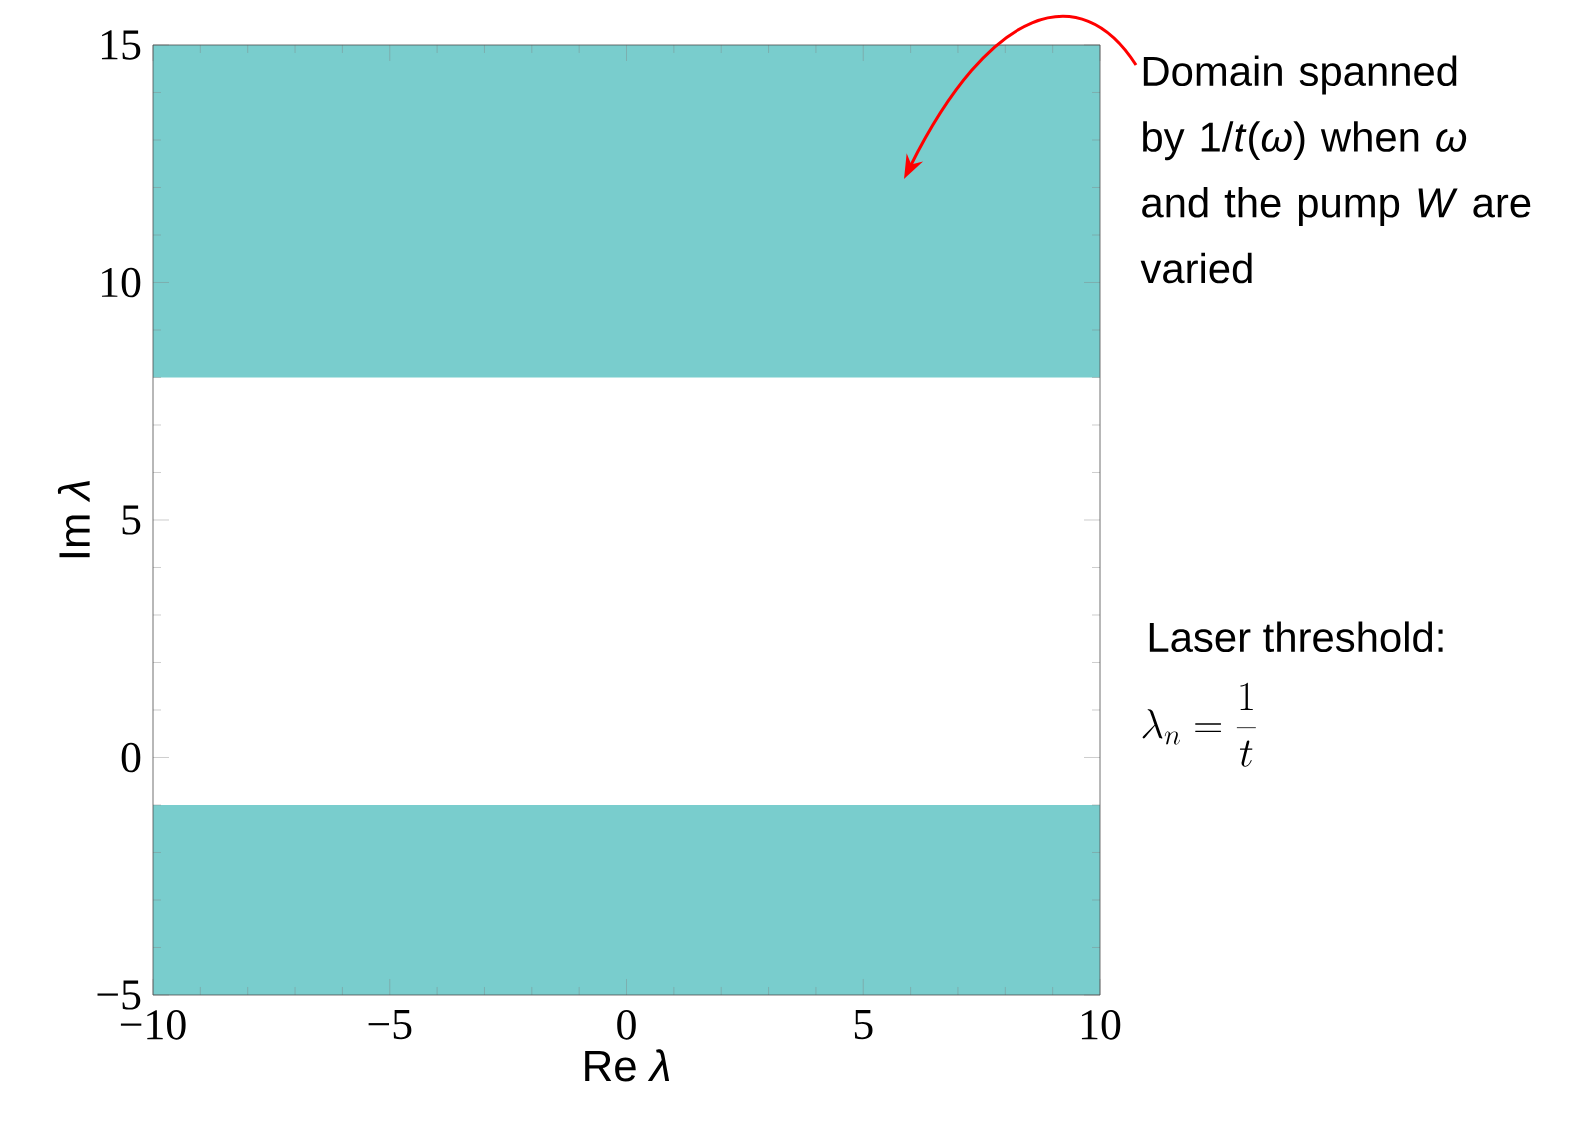  I want to click on y-tick-label: 5, so click(131, 520).